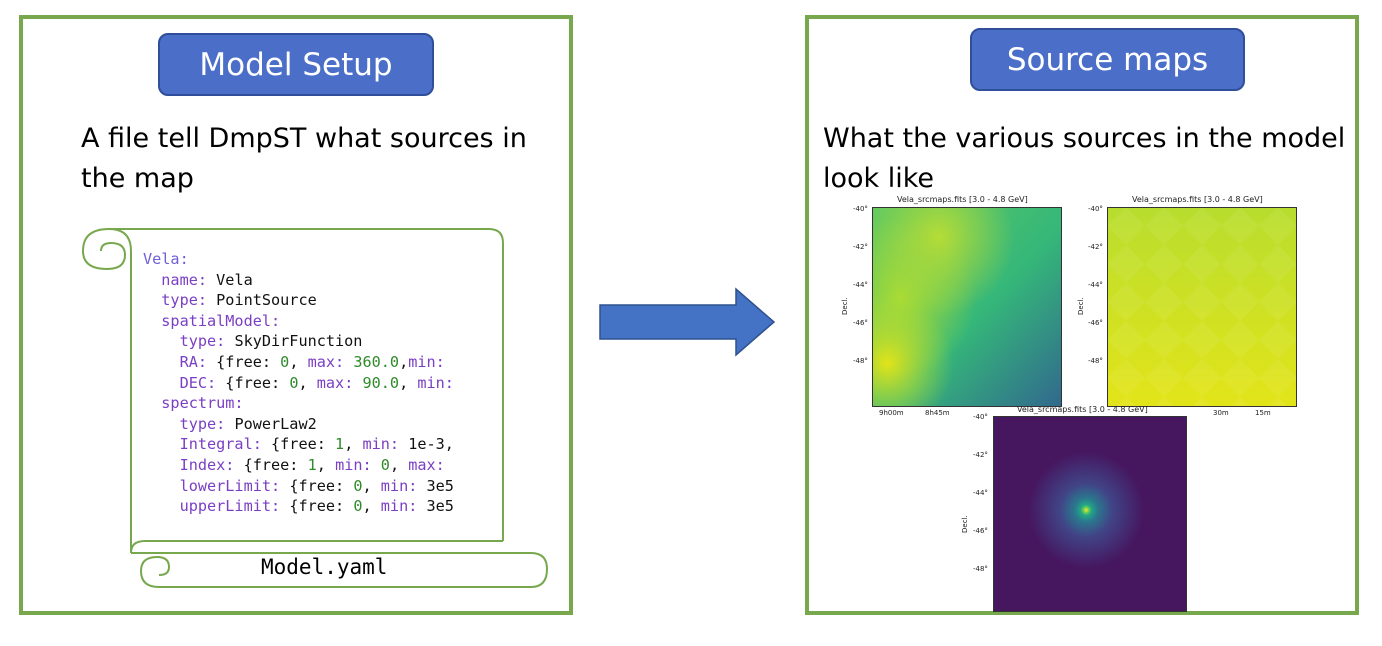  What do you see at coordinates (891, 413) in the screenshot?
I see `map-xtick: 9h00m` at bounding box center [891, 413].